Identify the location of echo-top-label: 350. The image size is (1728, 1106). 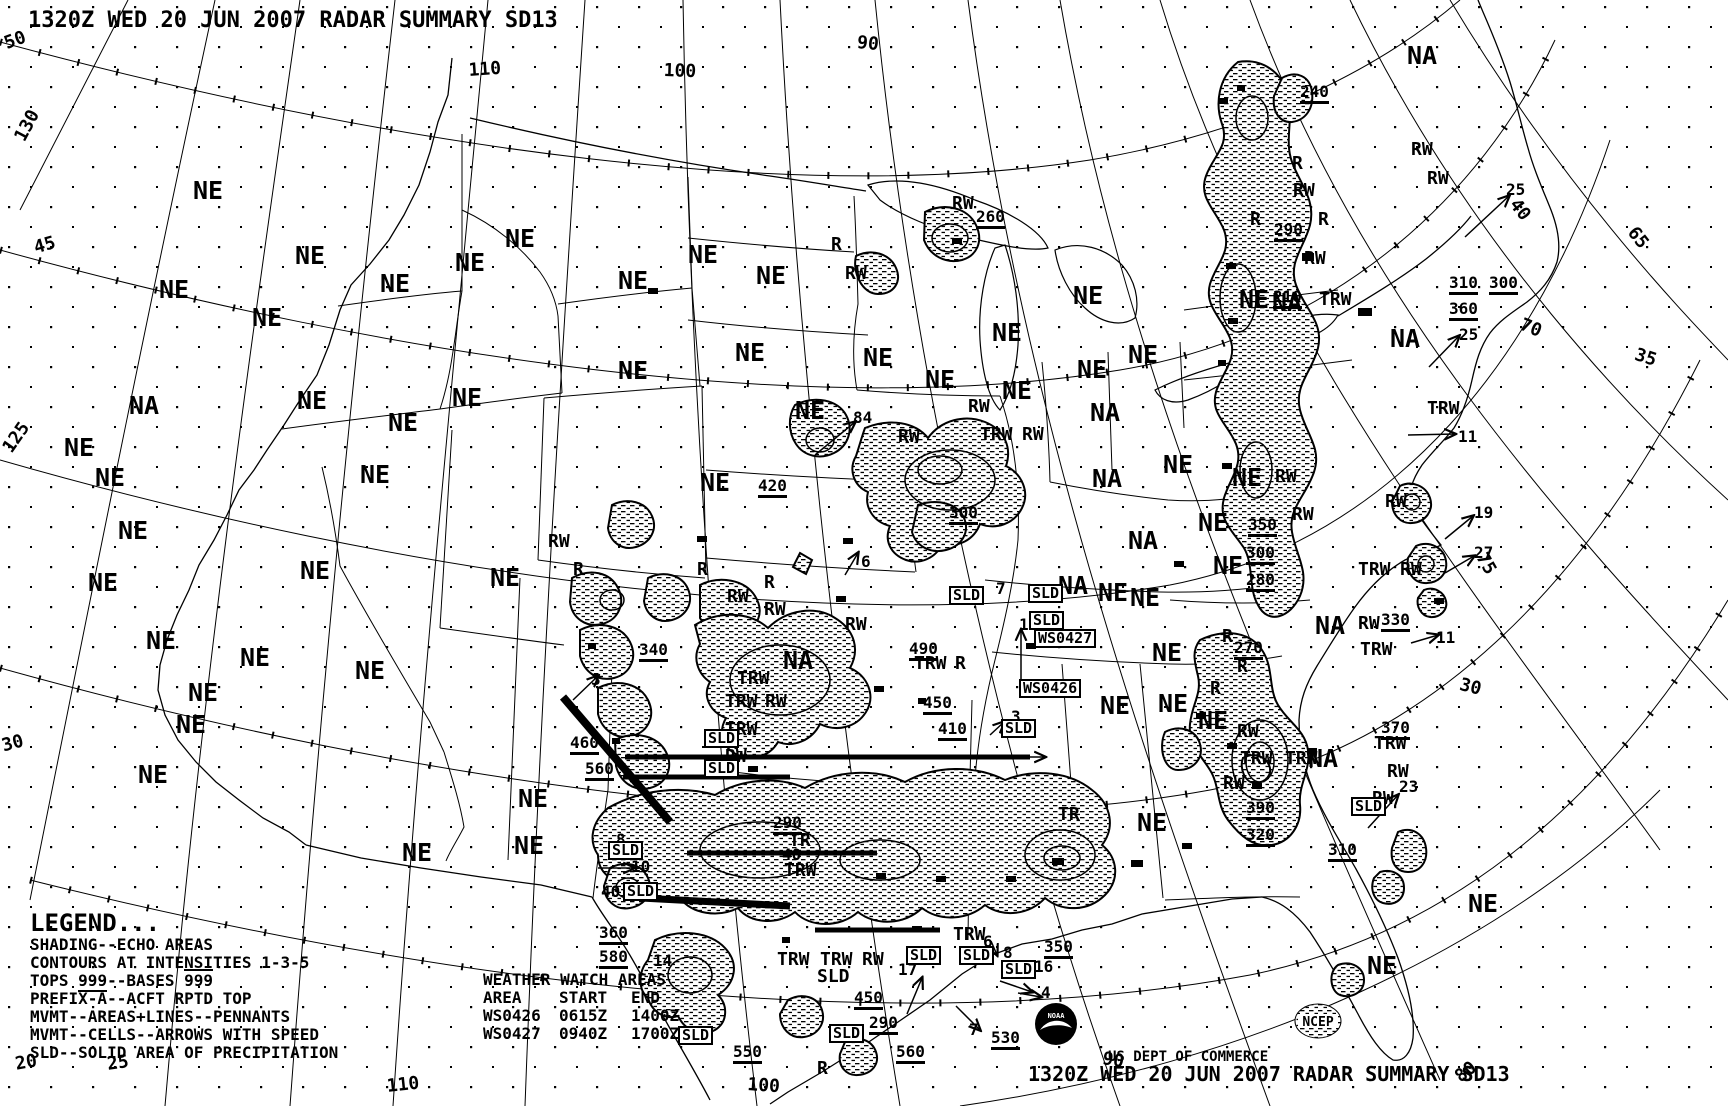
(1058, 949).